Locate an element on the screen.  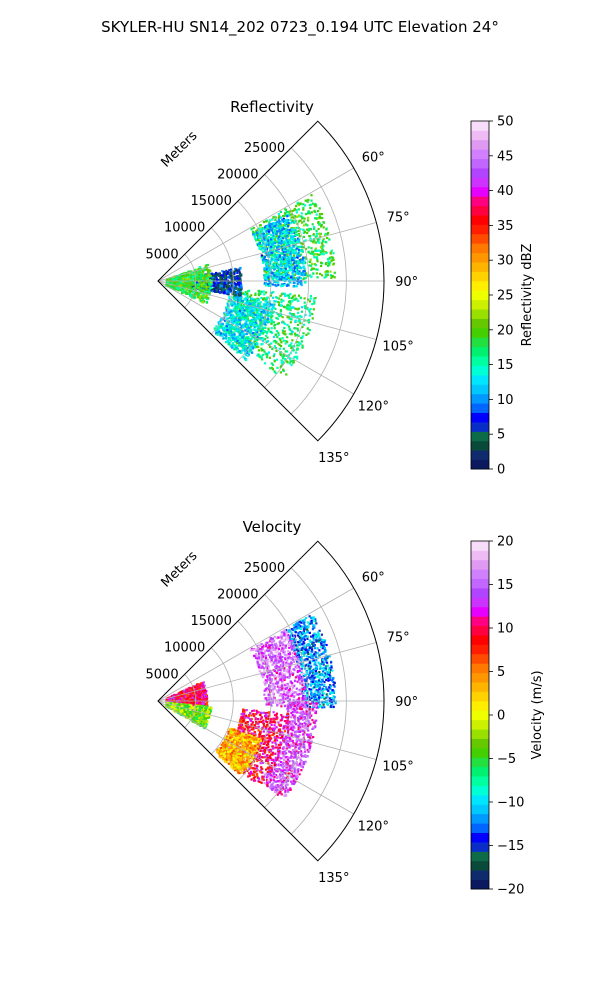
sector-outline is located at coordinates (271, 281).